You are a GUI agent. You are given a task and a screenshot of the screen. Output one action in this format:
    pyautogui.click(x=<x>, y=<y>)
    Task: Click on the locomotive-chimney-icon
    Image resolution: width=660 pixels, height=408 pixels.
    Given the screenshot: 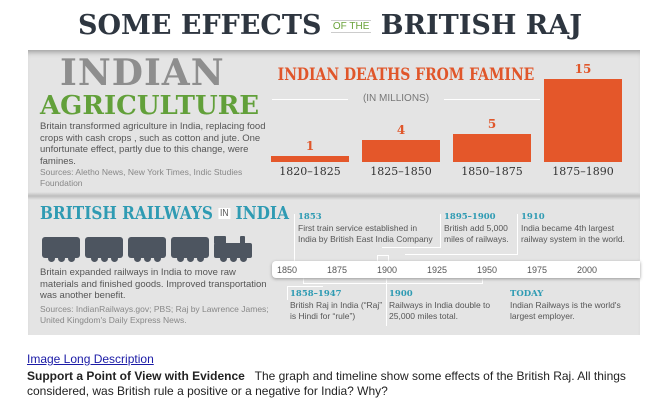 What is the action you would take?
    pyautogui.click(x=242, y=240)
    